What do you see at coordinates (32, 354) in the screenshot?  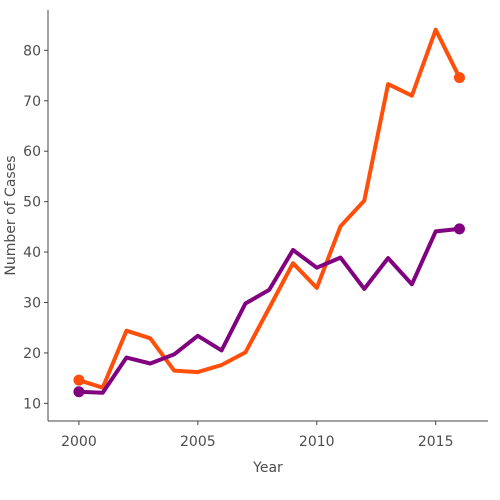 I see `y-tick-label: 20` at bounding box center [32, 354].